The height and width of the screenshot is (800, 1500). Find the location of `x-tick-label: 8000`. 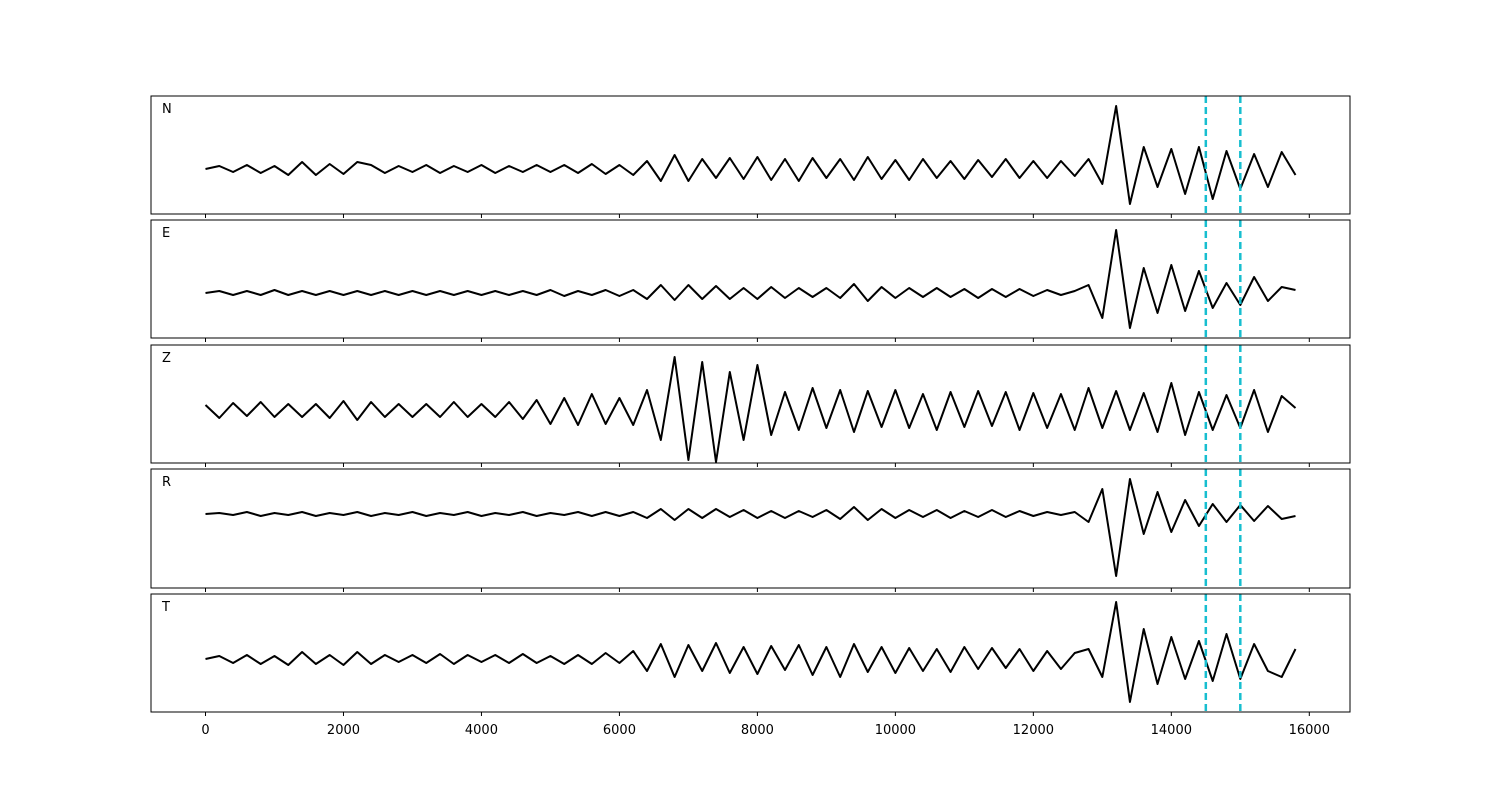

x-tick-label: 8000 is located at coordinates (757, 730).